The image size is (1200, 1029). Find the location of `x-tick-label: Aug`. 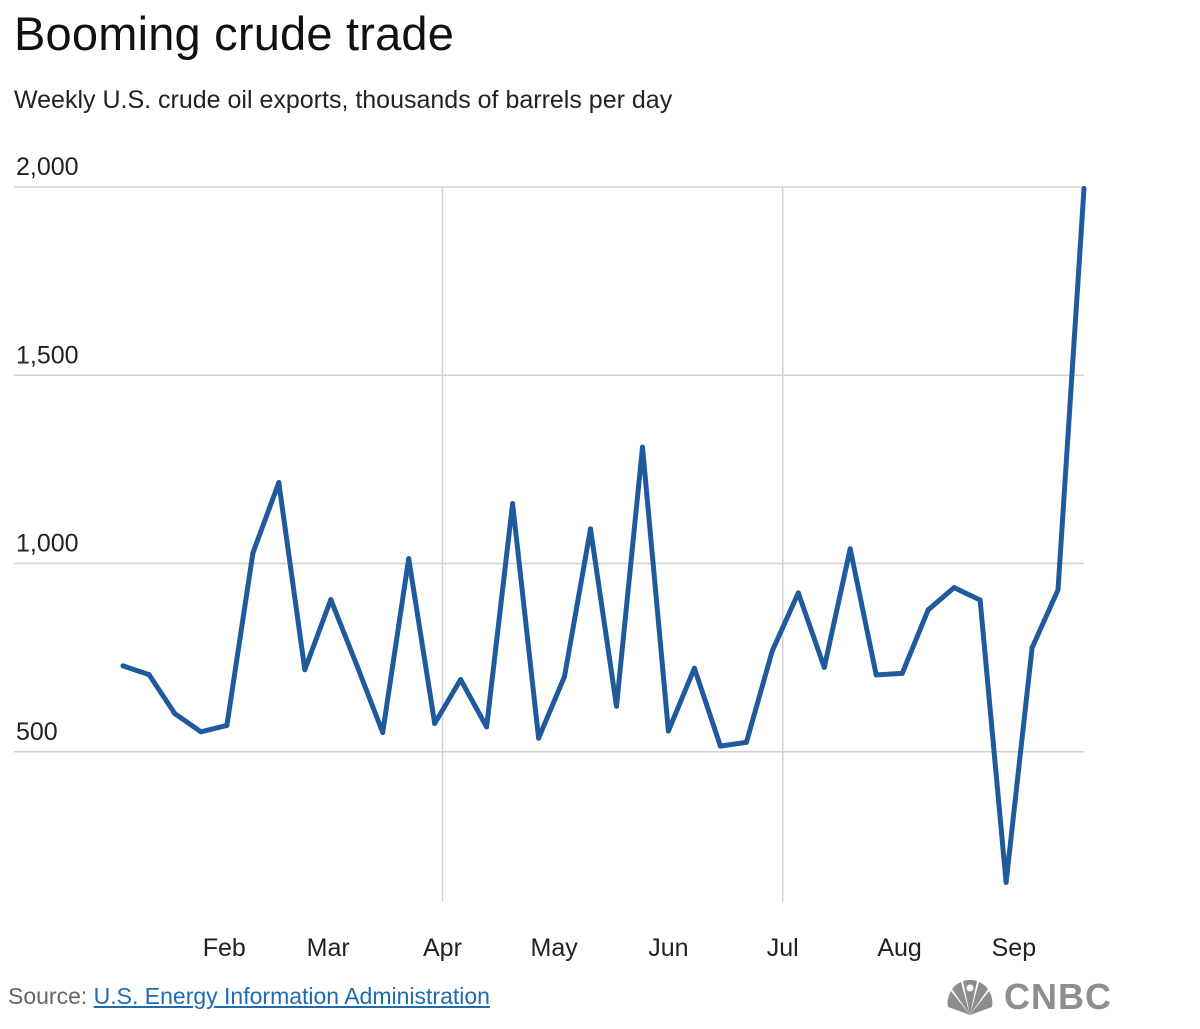

x-tick-label: Aug is located at coordinates (899, 948).